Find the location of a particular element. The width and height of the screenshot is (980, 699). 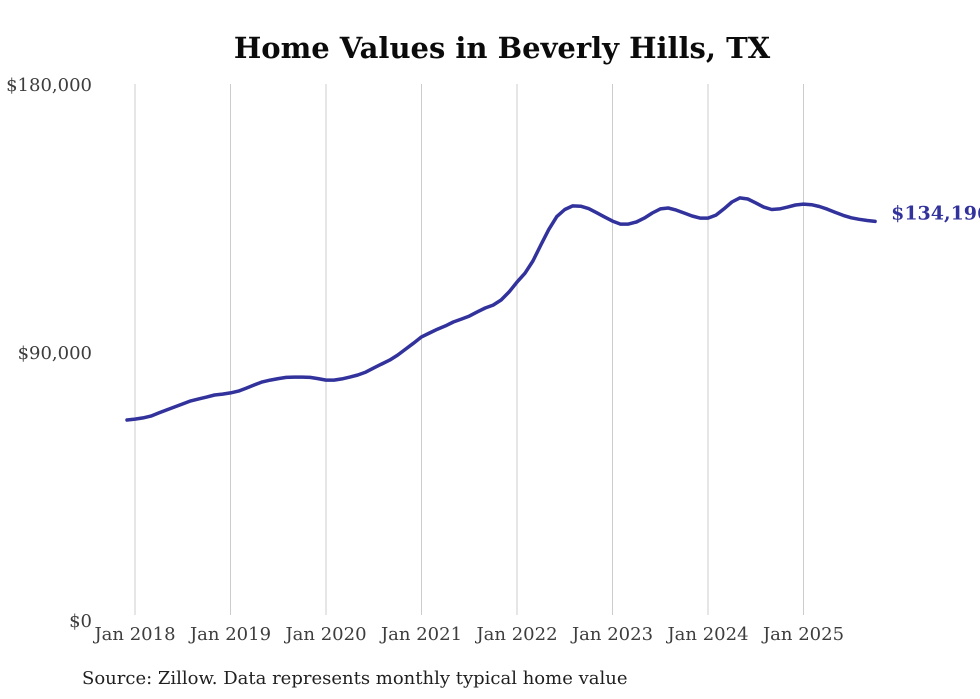

y-axis-labels: $0 $90,000 $180,000 is located at coordinates (49, 353).